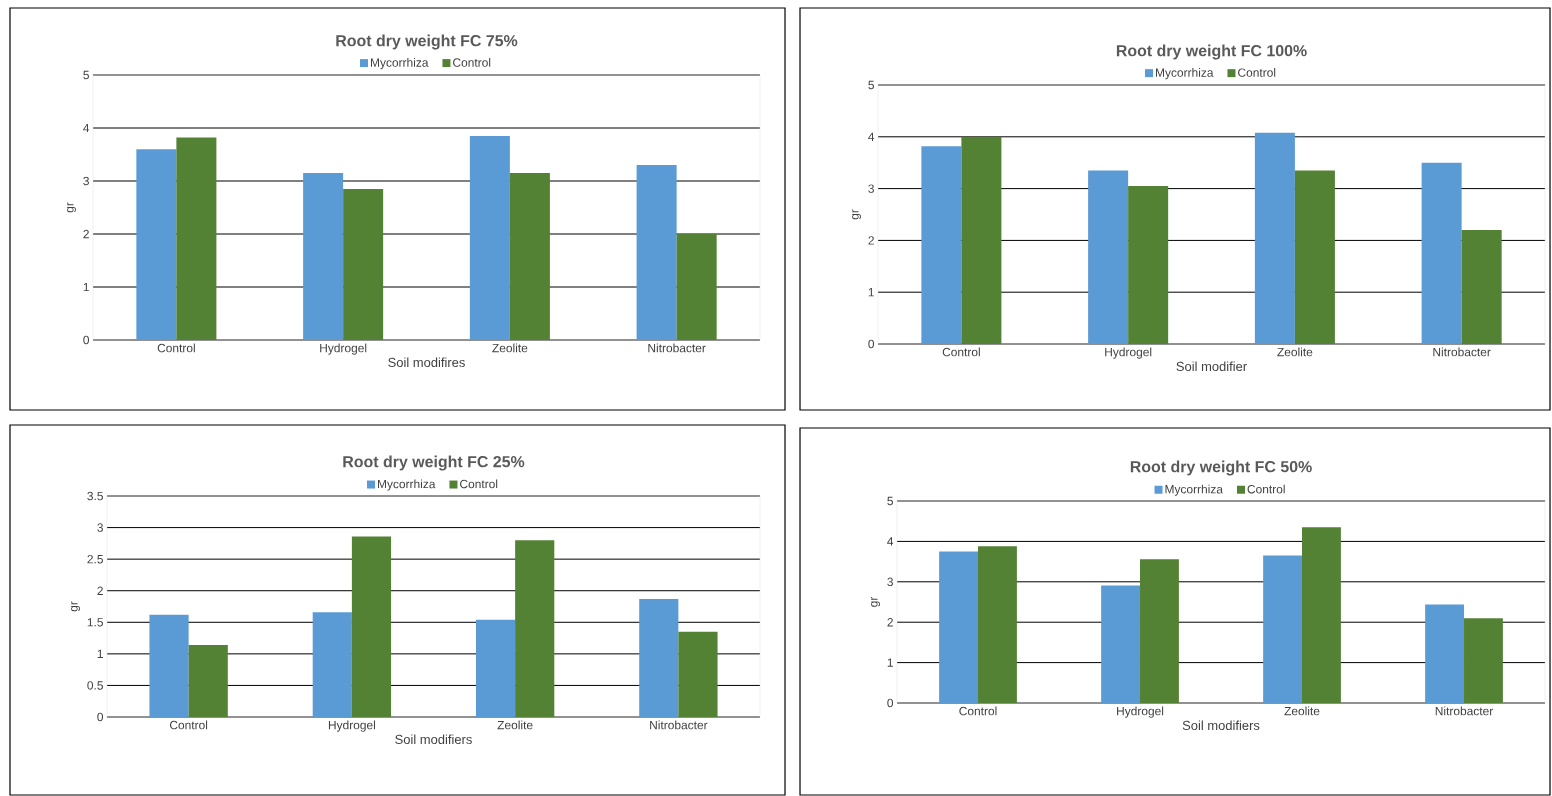 The width and height of the screenshot is (1552, 796). What do you see at coordinates (95, 496) in the screenshot?
I see `y-tick-label: 3.5` at bounding box center [95, 496].